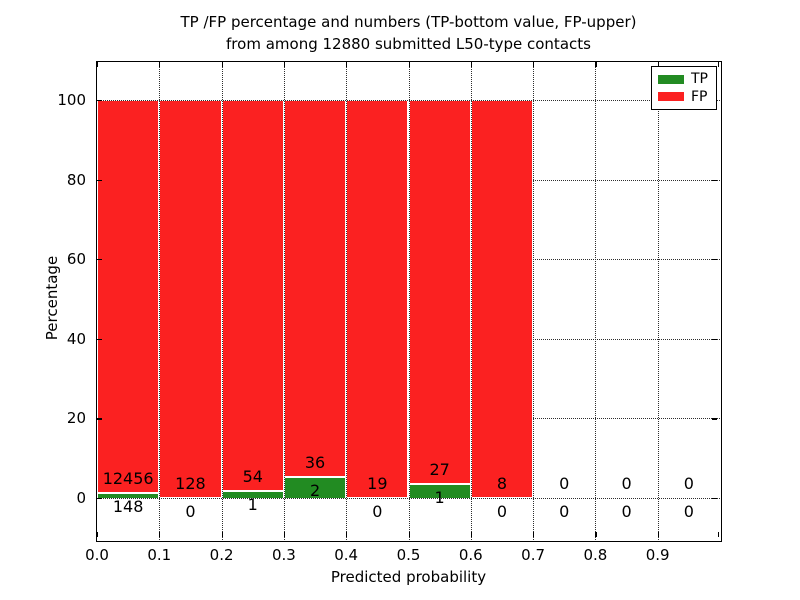 This screenshot has height=600, width=800. I want to click on y-tick-label: 100, so click(71, 100).